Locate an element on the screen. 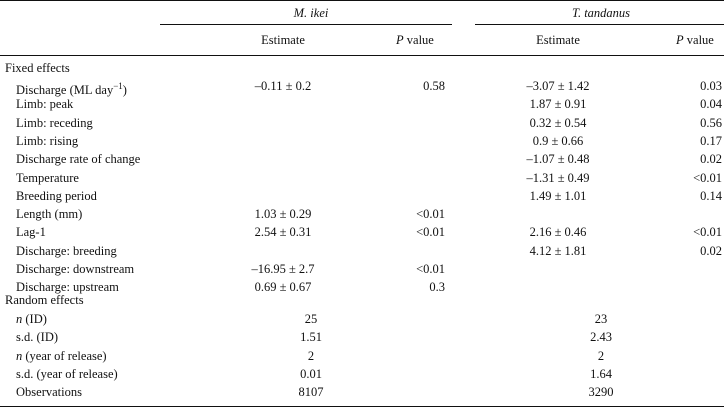 The width and height of the screenshot is (724, 409). col-header-estimate-b: Estimate is located at coordinates (558, 40).